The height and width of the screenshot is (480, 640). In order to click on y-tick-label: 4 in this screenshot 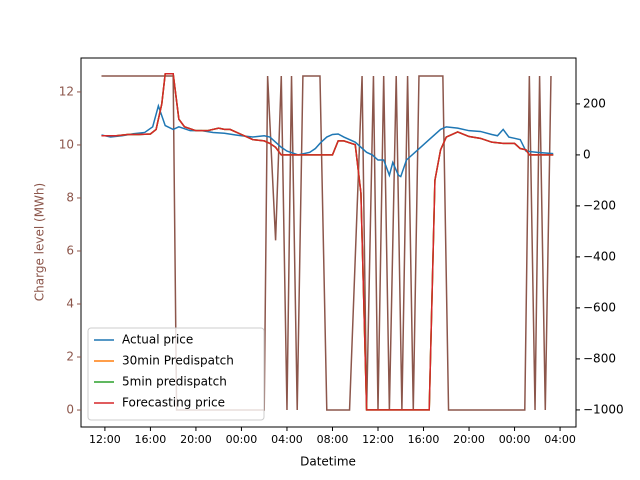, I will do `click(70, 304)`.